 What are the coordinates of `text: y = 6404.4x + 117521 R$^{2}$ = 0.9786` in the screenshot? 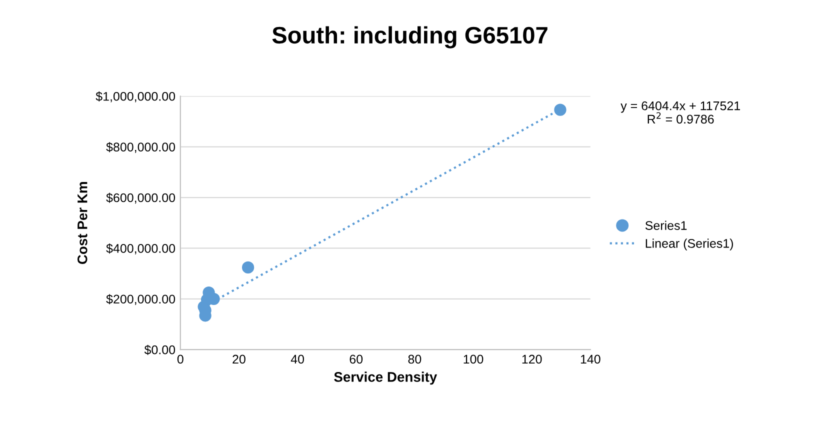 It's located at (680, 112).